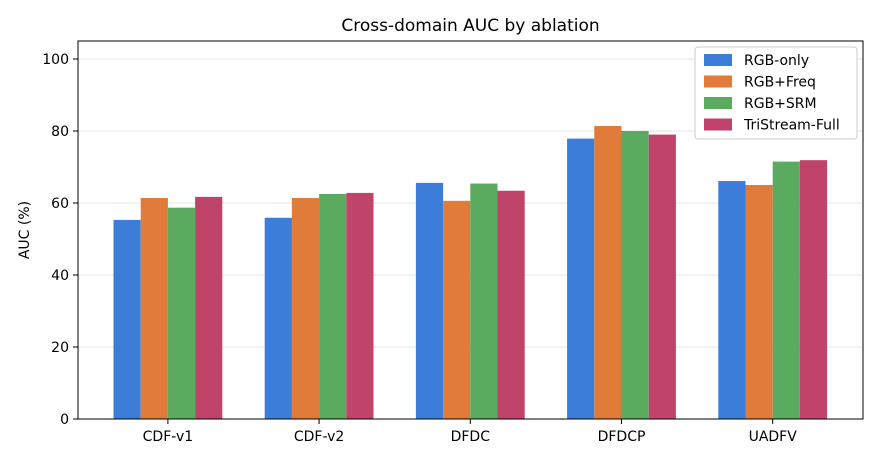 This screenshot has width=880, height=464. I want to click on bar-rgb-freq-cdf-v1, so click(154, 308).